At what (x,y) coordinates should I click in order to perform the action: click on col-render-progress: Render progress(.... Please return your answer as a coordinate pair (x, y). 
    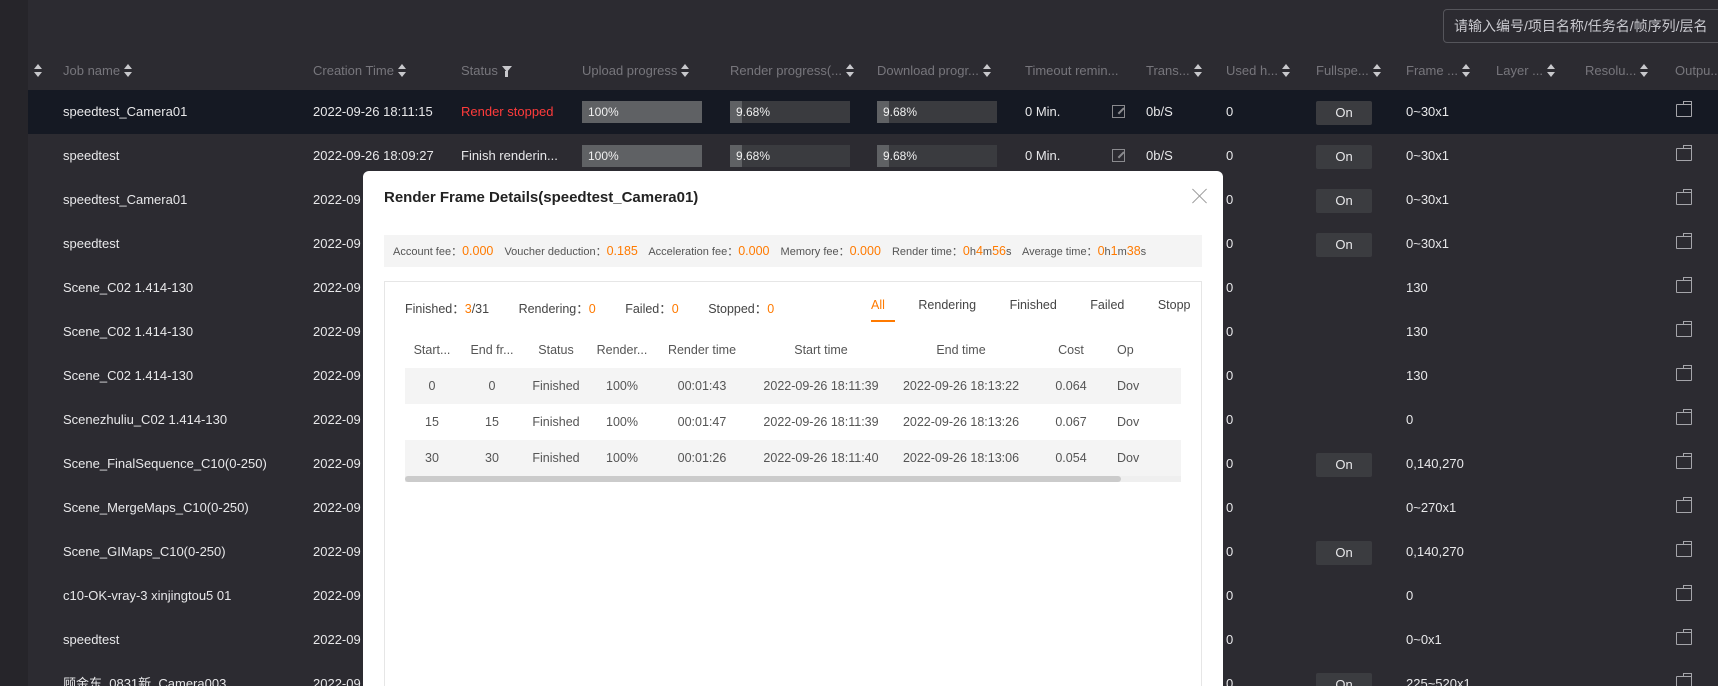
    Looking at the image, I should click on (792, 71).